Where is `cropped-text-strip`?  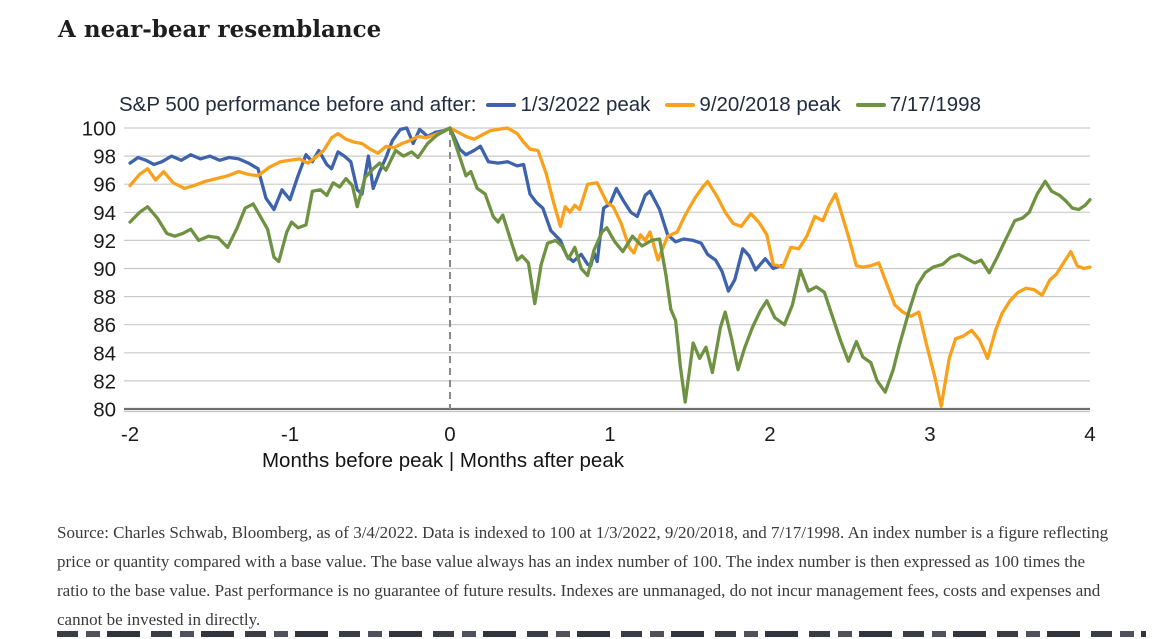
cropped-text-strip is located at coordinates (601, 634).